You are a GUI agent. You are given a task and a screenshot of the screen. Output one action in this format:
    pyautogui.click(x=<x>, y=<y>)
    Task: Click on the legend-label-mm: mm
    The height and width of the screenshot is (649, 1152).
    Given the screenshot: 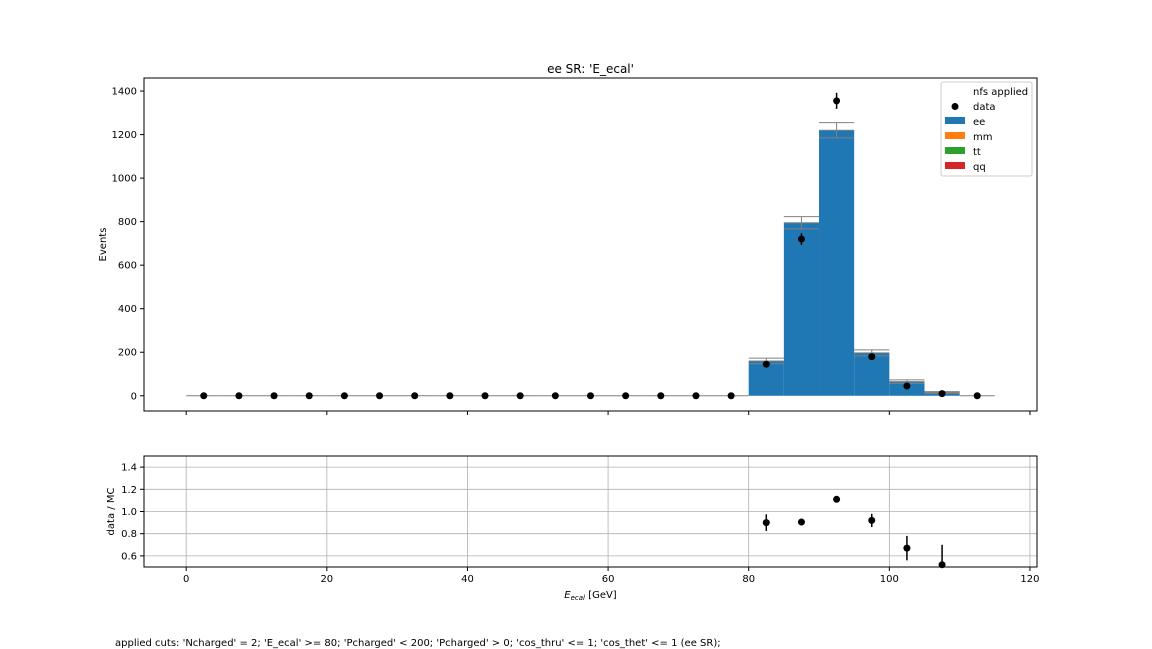 What is the action you would take?
    pyautogui.click(x=982, y=137)
    